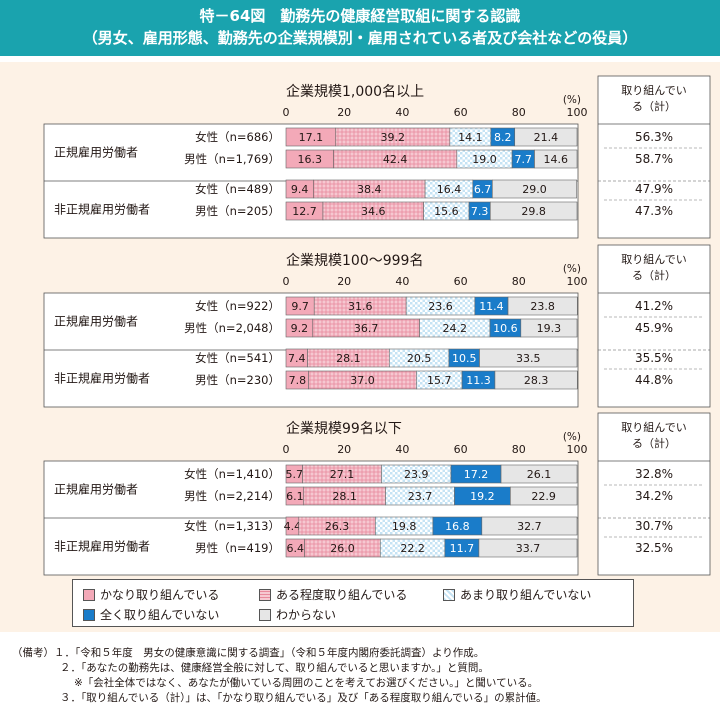 This screenshot has width=720, height=724. I want to click on panel-1-total-2: 58.7%, so click(654, 159).